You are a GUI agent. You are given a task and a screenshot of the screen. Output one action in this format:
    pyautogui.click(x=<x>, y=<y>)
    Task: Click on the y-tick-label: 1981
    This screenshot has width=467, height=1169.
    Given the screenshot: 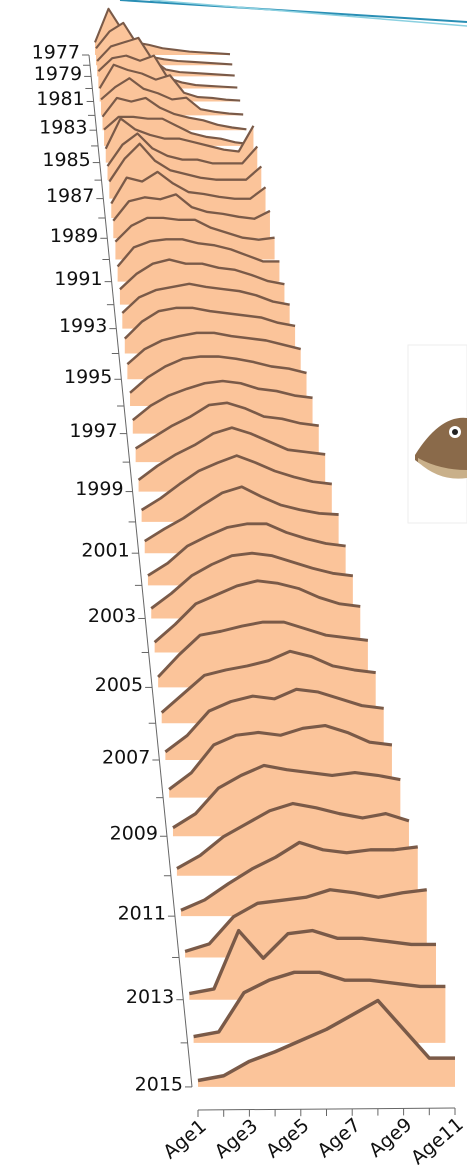 What is the action you would take?
    pyautogui.click(x=60, y=99)
    